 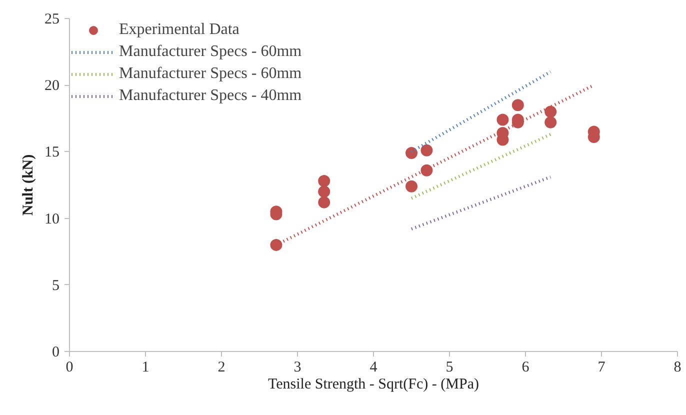 I want to click on x-tick-label: 6, so click(x=526, y=368).